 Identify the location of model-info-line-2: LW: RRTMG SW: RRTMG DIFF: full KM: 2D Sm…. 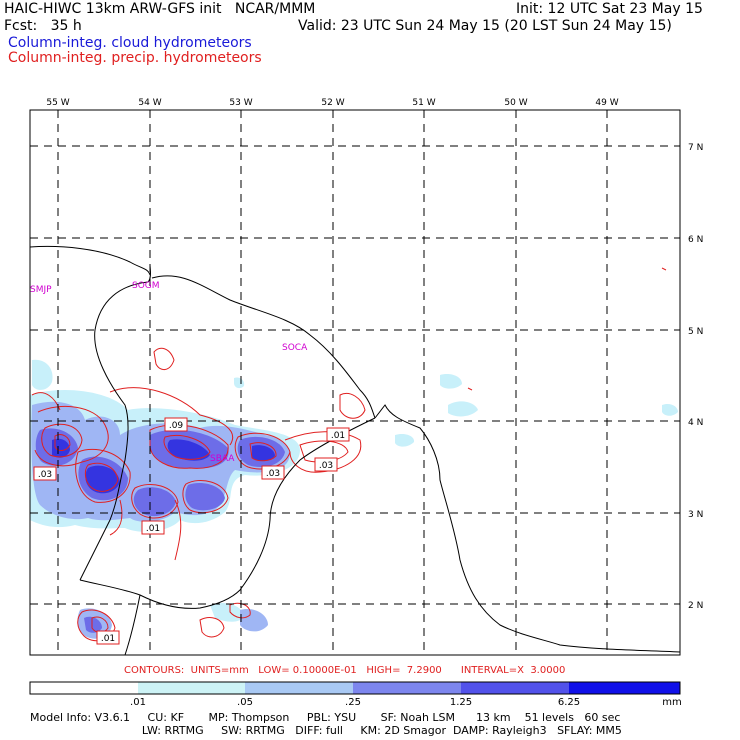
(326, 730).